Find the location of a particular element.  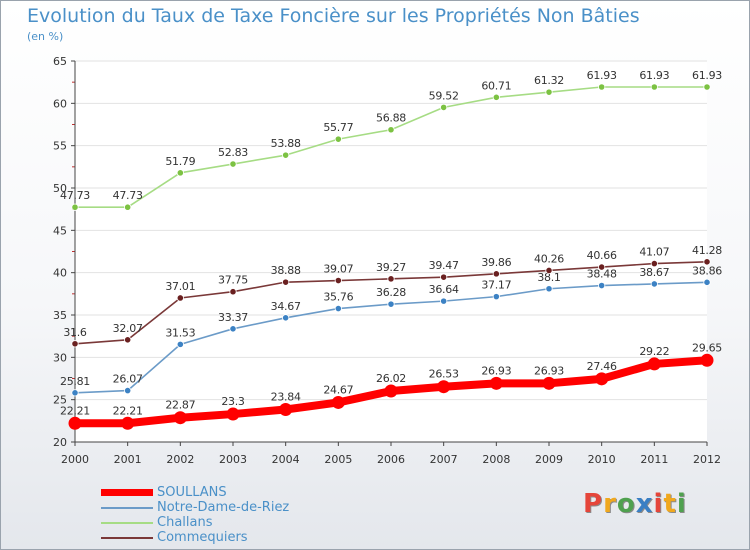

legend-label: Commequiers is located at coordinates (202, 537).